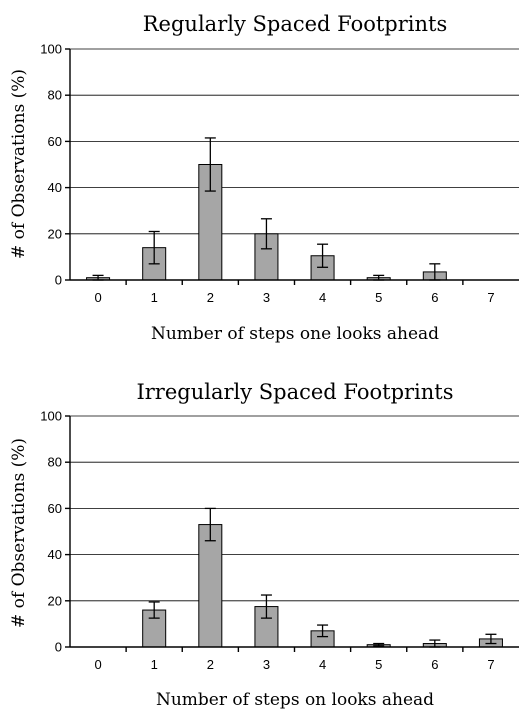 The height and width of the screenshot is (713, 519). Describe the element at coordinates (295, 334) in the screenshot. I see `x-axis-label: Number of steps one looks ahead` at that location.